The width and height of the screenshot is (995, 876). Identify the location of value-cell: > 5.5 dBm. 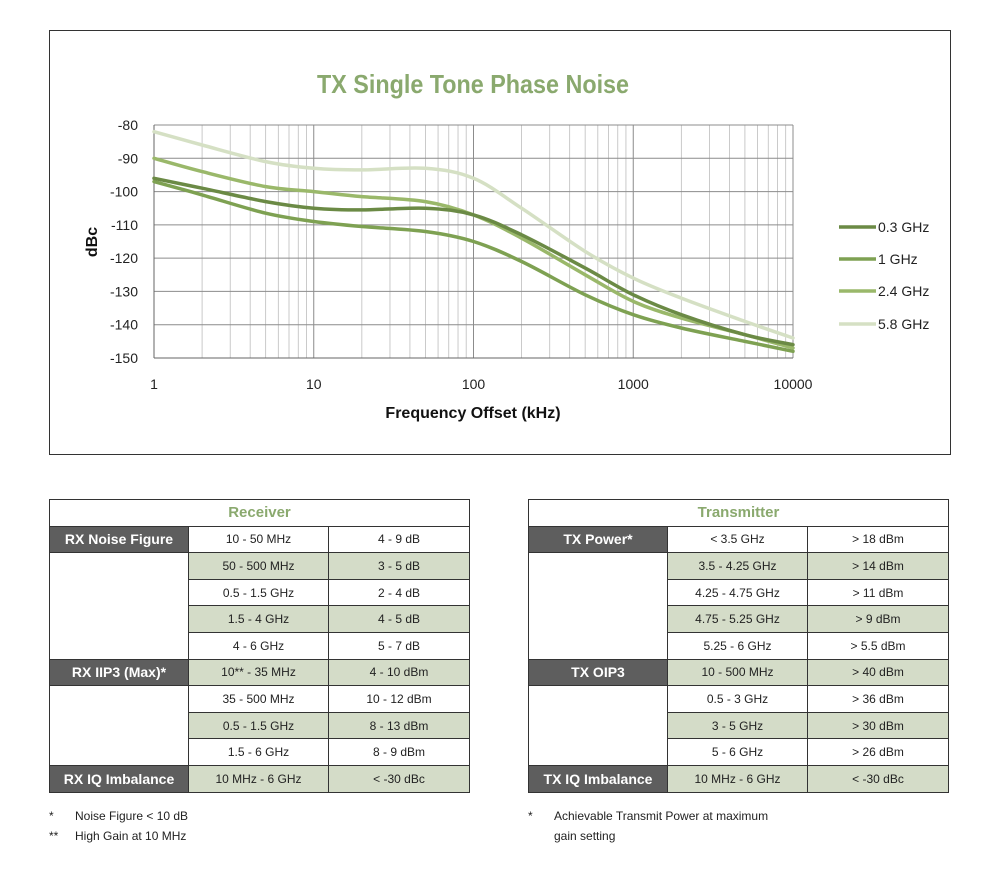
(878, 645).